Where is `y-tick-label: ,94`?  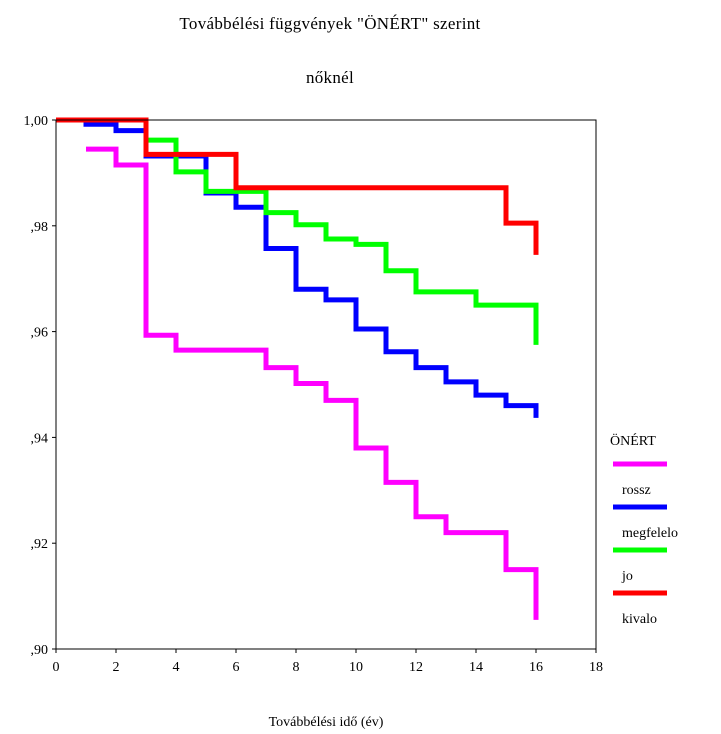 y-tick-label: ,94 is located at coordinates (40, 438).